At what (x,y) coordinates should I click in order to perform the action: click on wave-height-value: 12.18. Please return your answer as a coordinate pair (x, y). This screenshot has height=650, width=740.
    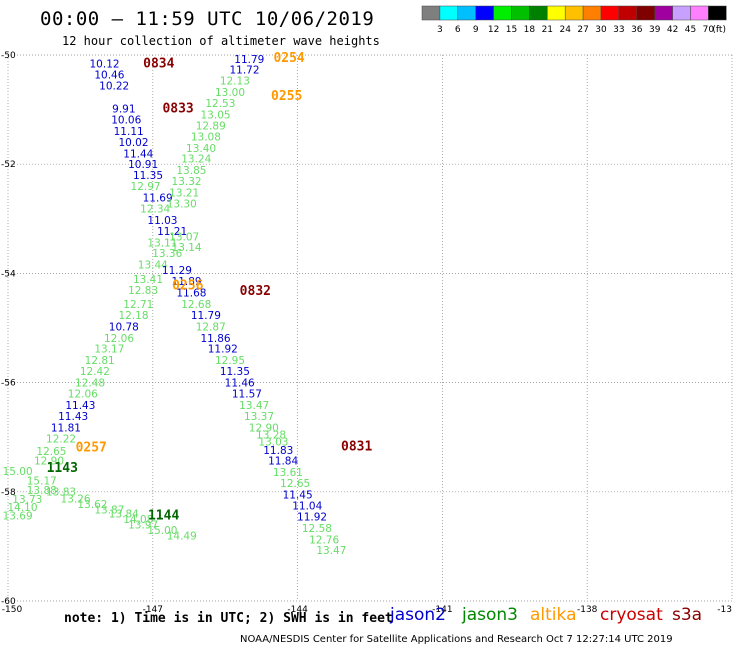
    Looking at the image, I should click on (133, 316).